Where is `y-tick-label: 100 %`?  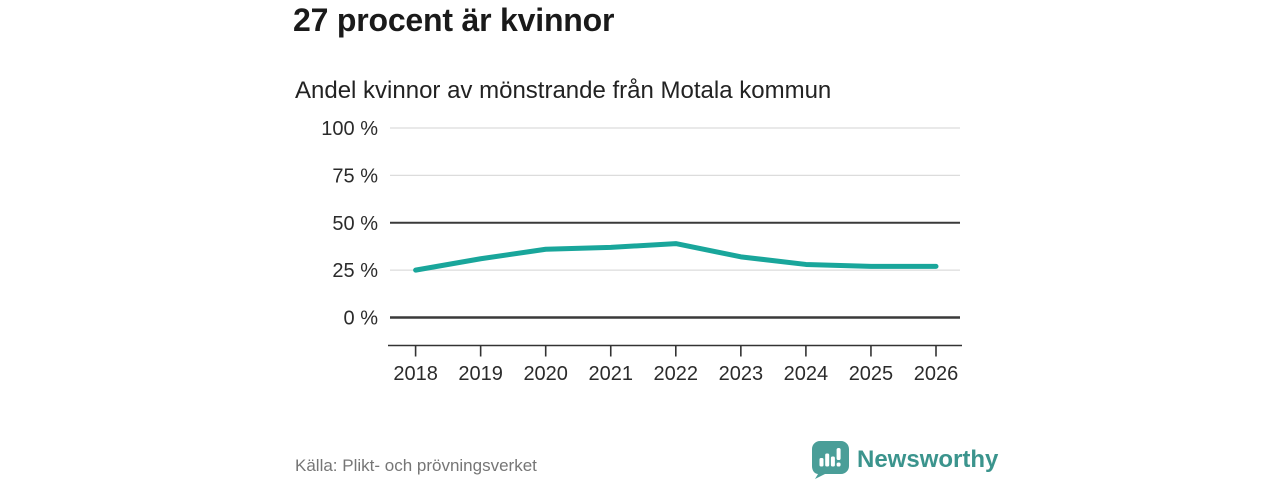 y-tick-label: 100 % is located at coordinates (349, 129).